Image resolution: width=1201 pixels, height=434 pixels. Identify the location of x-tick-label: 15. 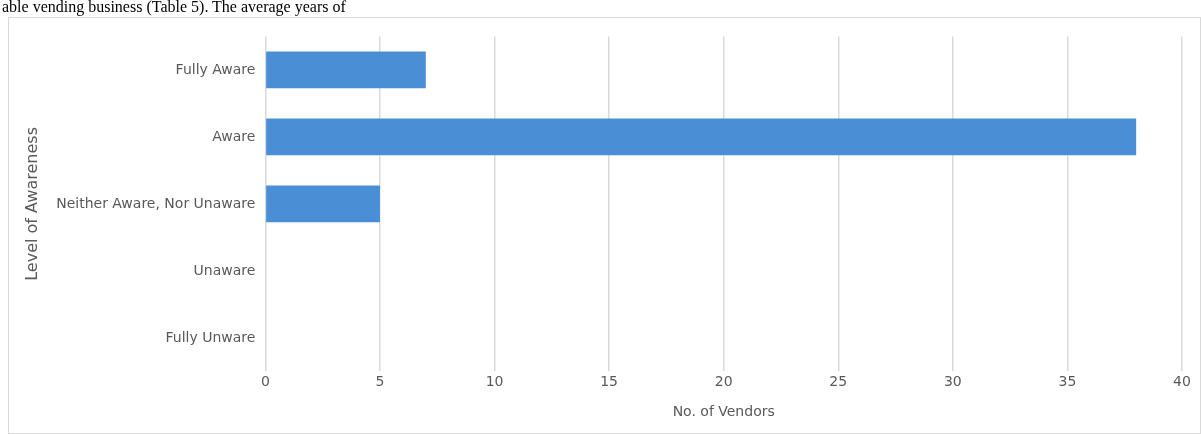
(609, 381).